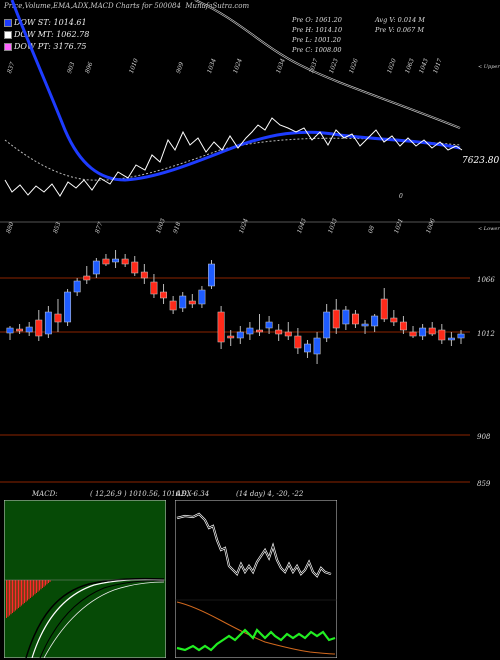 This screenshot has width=500, height=660. Describe the element at coordinates (46, 34) in the screenshot. I see `legend-dow-mt: DOW MT: 1062.78` at that location.